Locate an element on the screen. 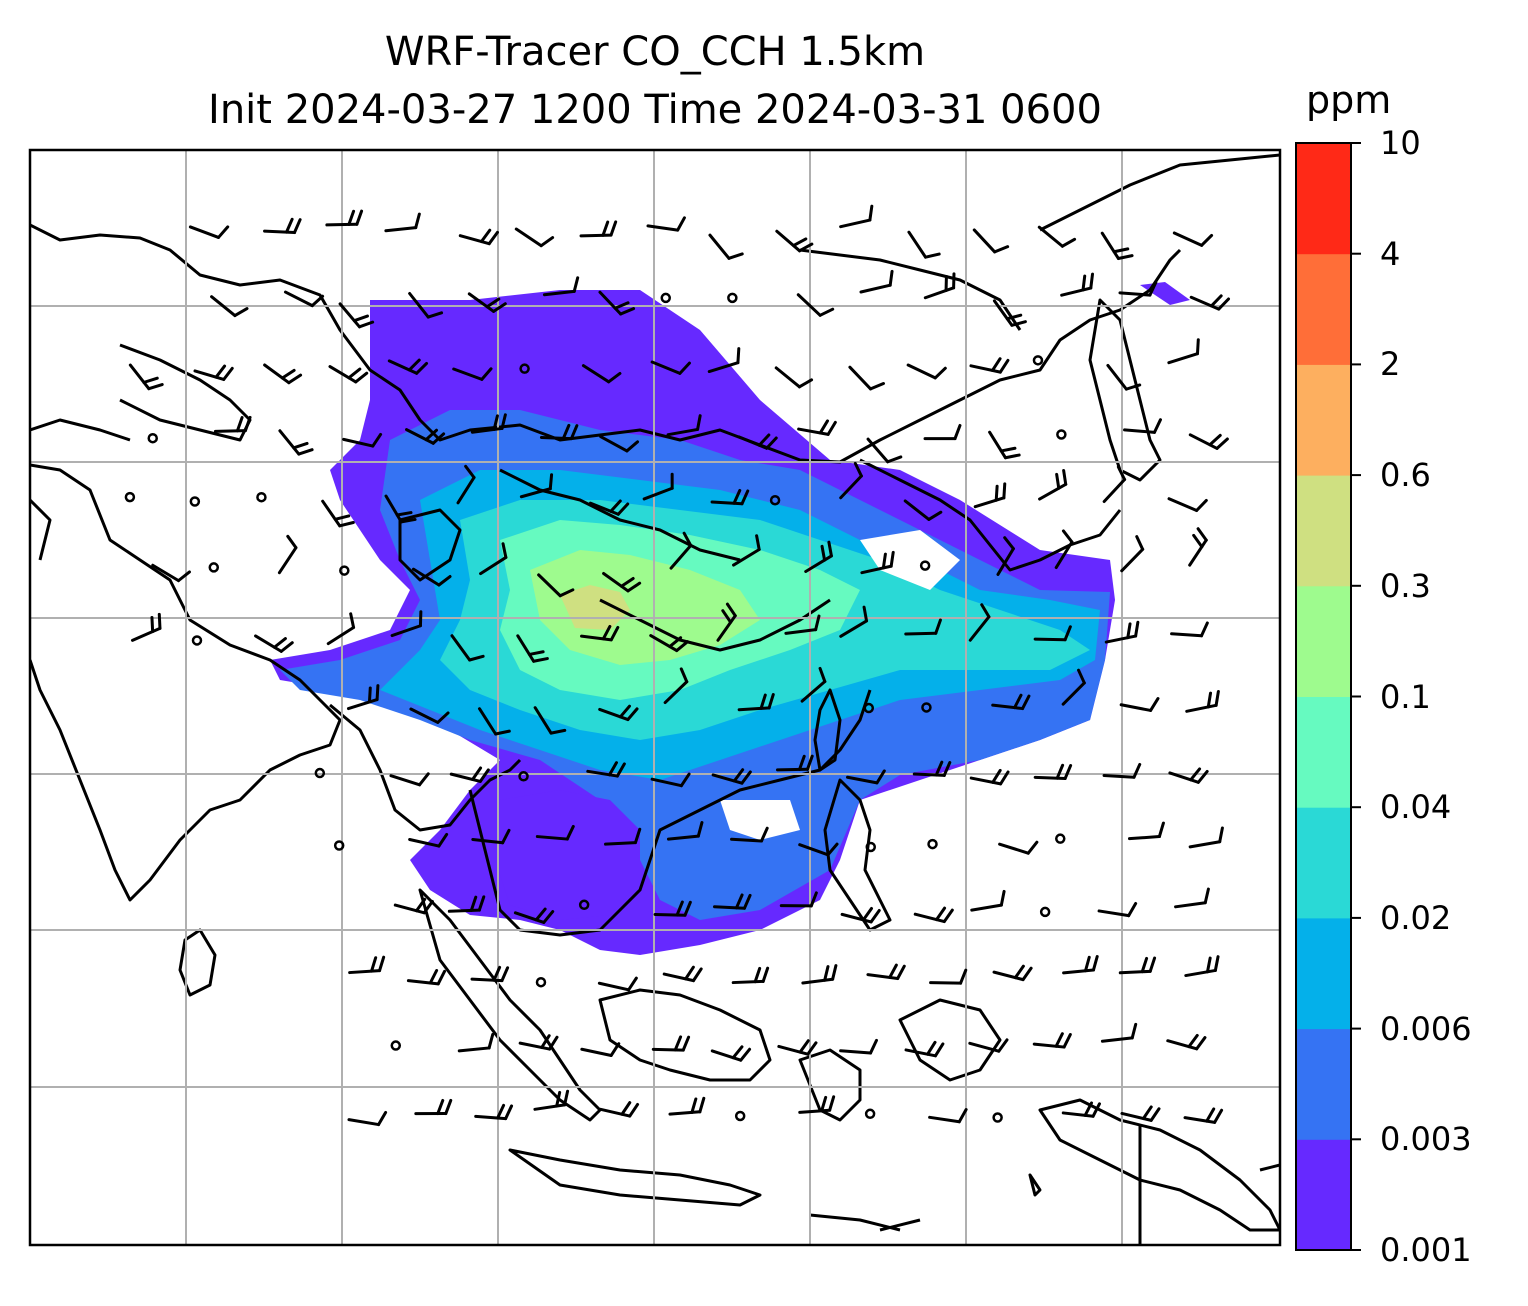  colorbar-tick-label: 2 is located at coordinates (1390, 364).